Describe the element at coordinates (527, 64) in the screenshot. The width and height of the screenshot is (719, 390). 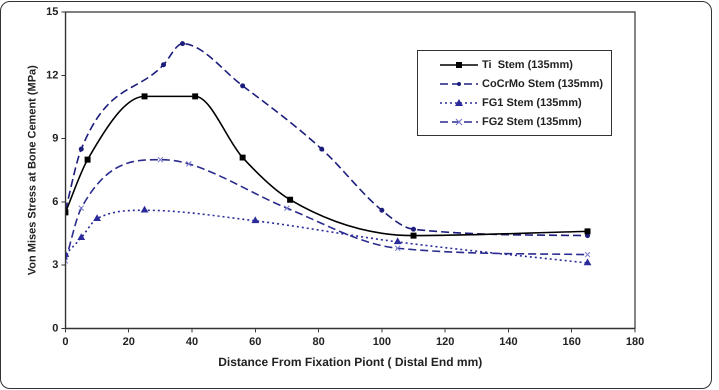
I see `legend-label: Ti Stem (135mm)` at that location.